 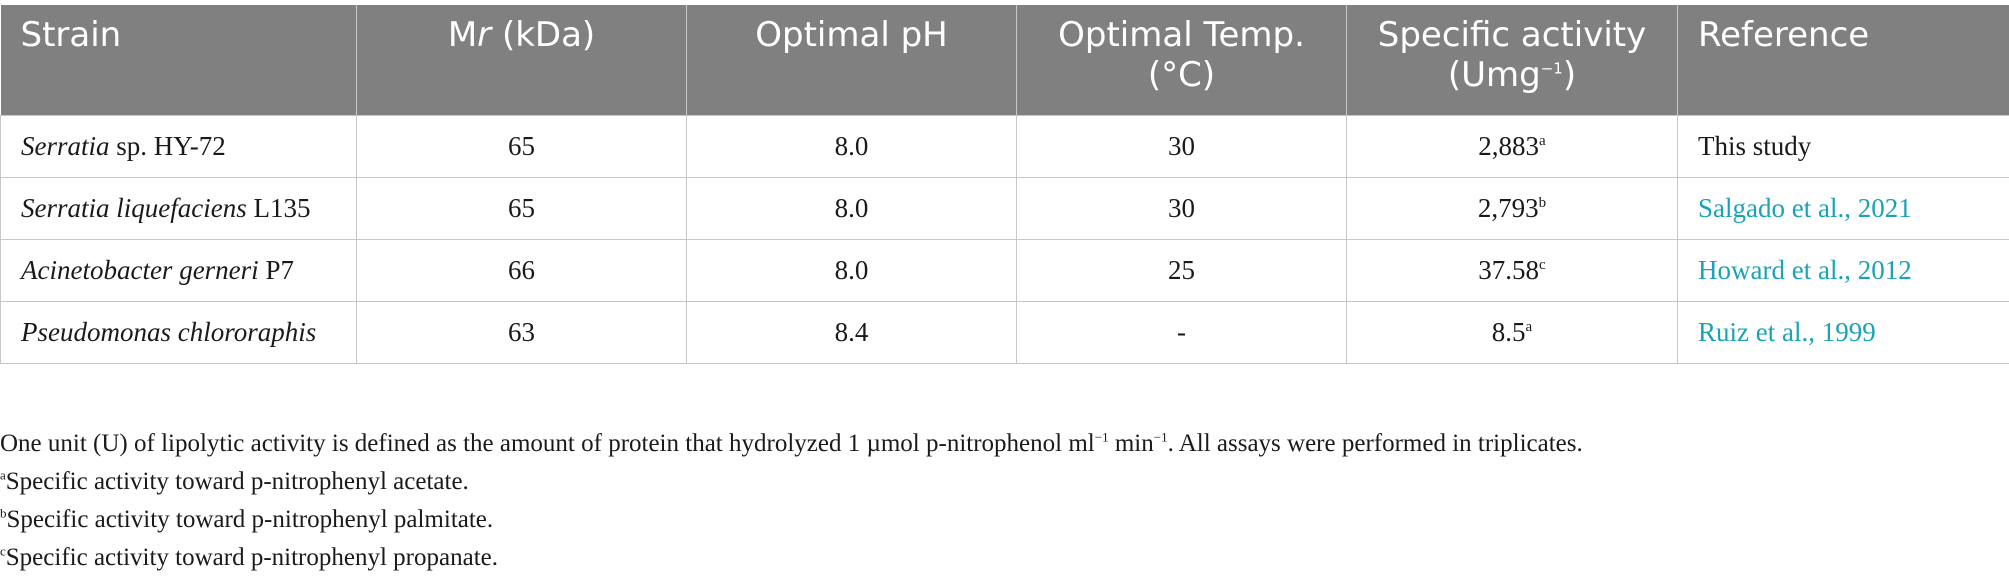 I want to click on header-activity-line2: (Umg, so click(x=1494, y=75).